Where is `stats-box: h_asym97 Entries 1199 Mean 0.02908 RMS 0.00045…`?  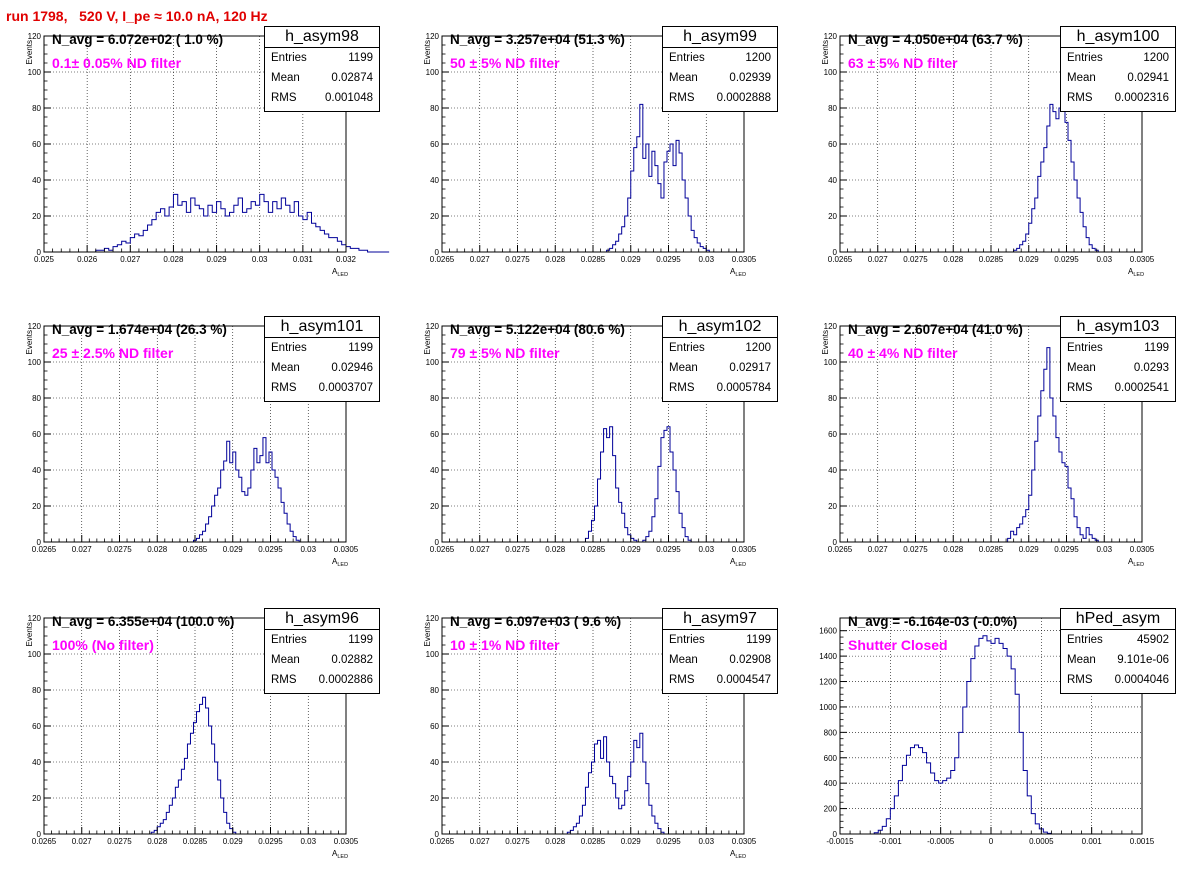
stats-box: h_asym97 Entries 1199 Mean 0.02908 RMS 0.00045… is located at coordinates (720, 651).